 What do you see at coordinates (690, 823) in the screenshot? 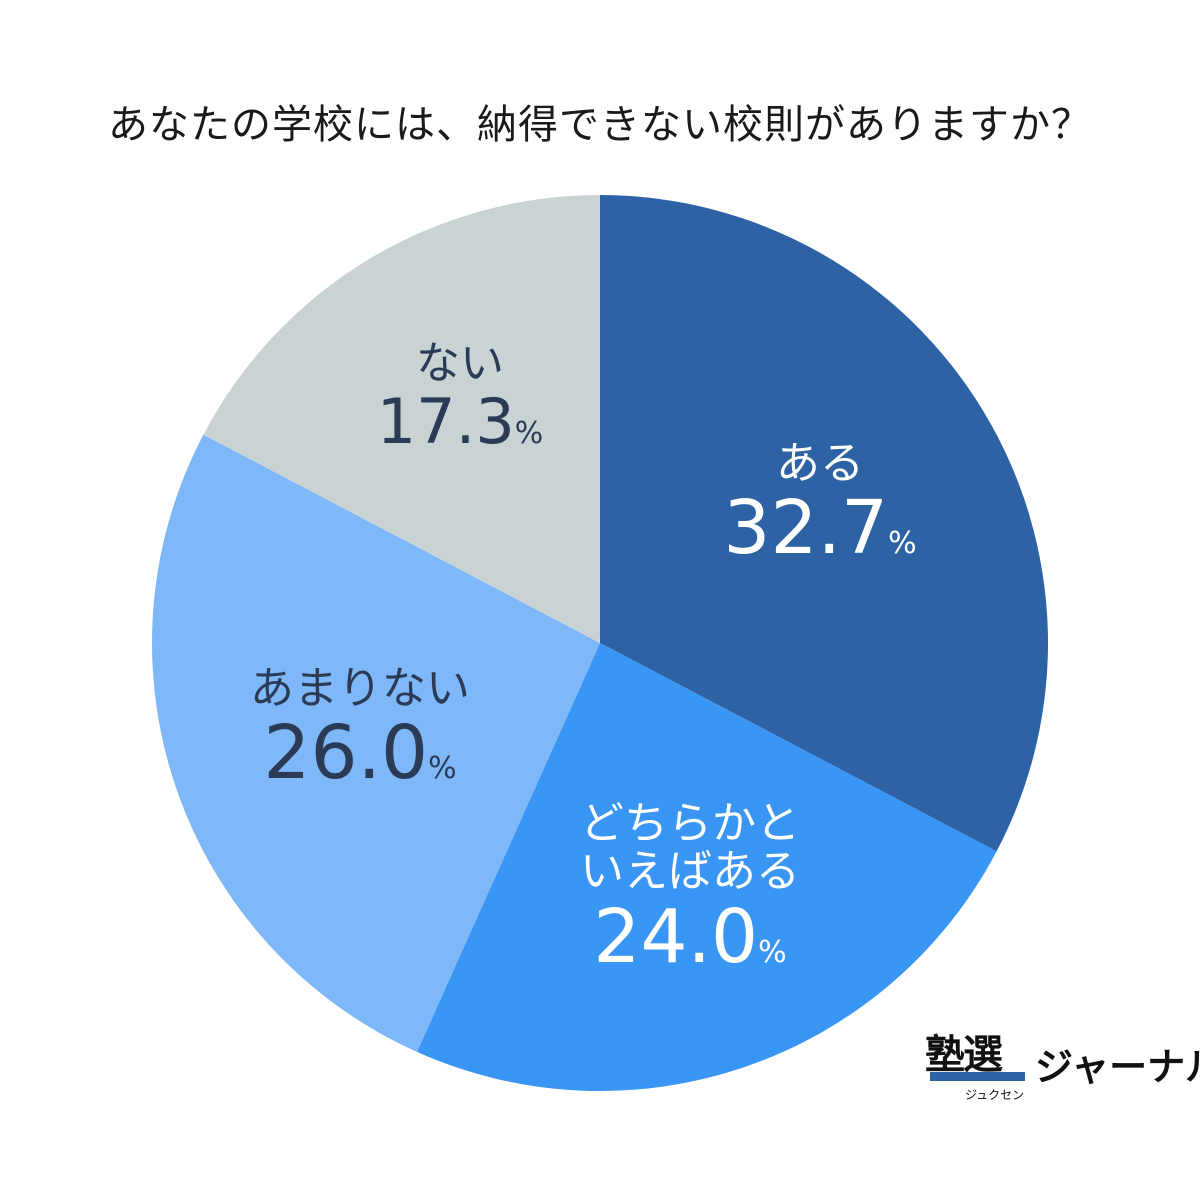
I see `slice-label: どちらかと` at bounding box center [690, 823].